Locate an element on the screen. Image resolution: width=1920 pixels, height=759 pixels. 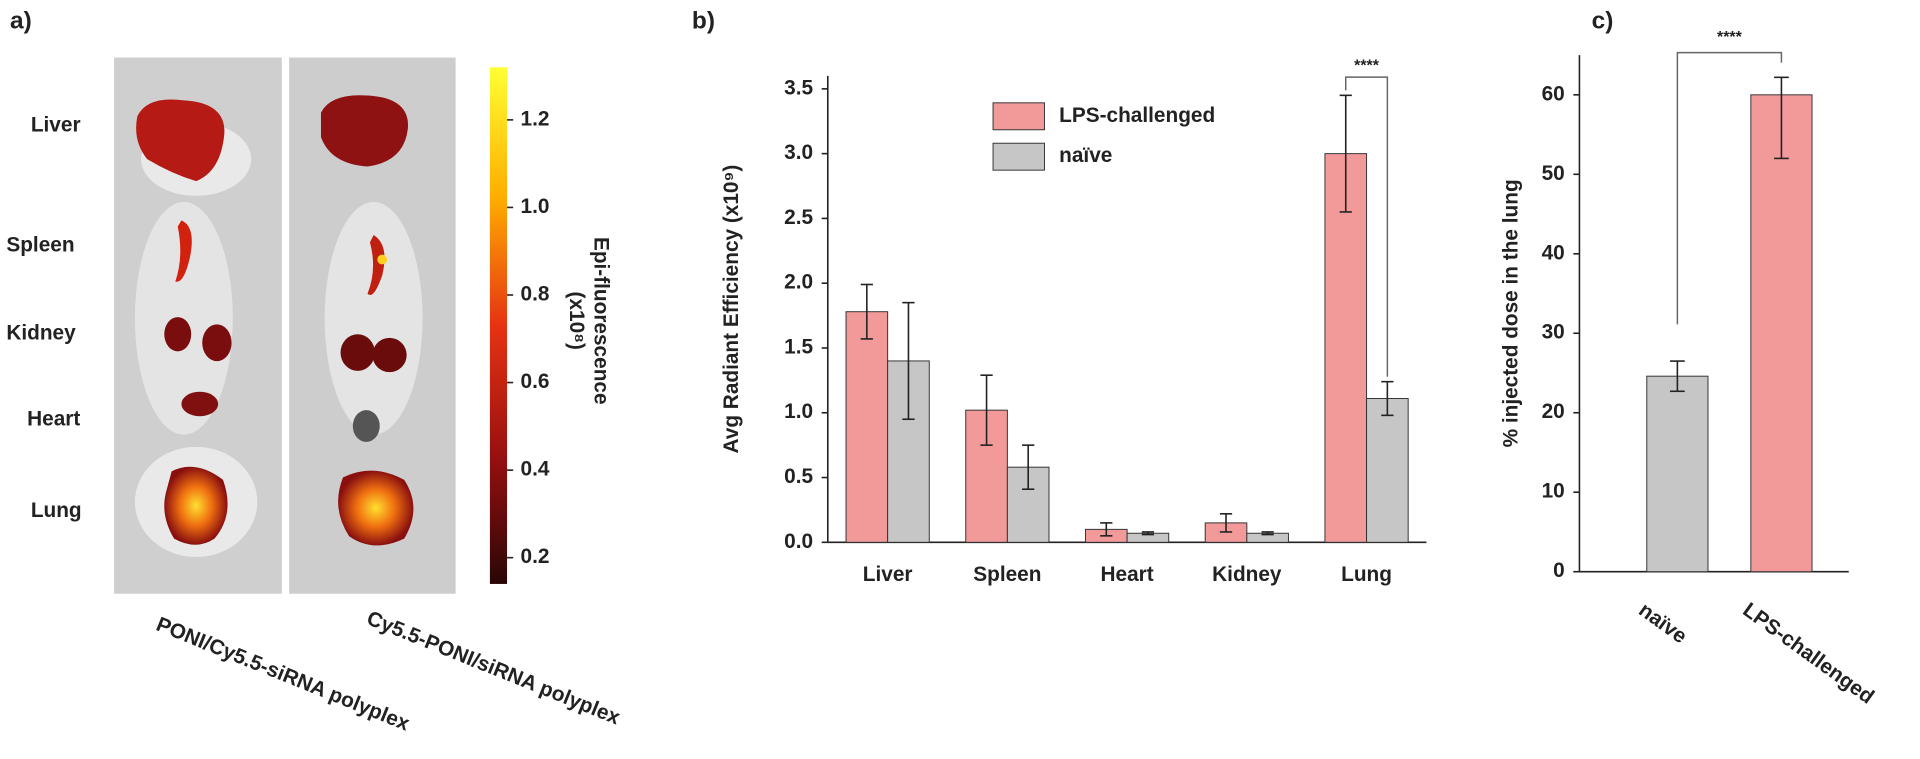
y-axis-label: % injected dose in the lung is located at coordinates (1511, 313).